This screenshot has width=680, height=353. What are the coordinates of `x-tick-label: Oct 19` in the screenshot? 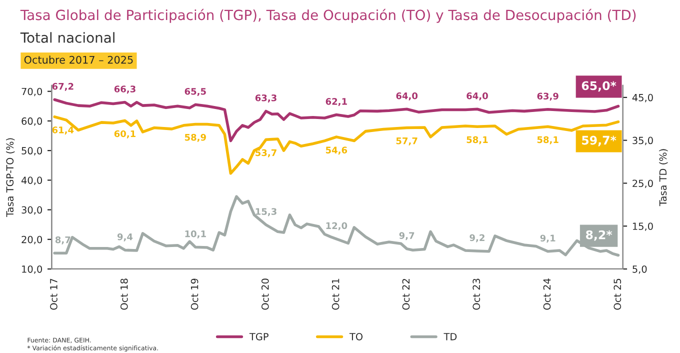 It's located at (194, 294).